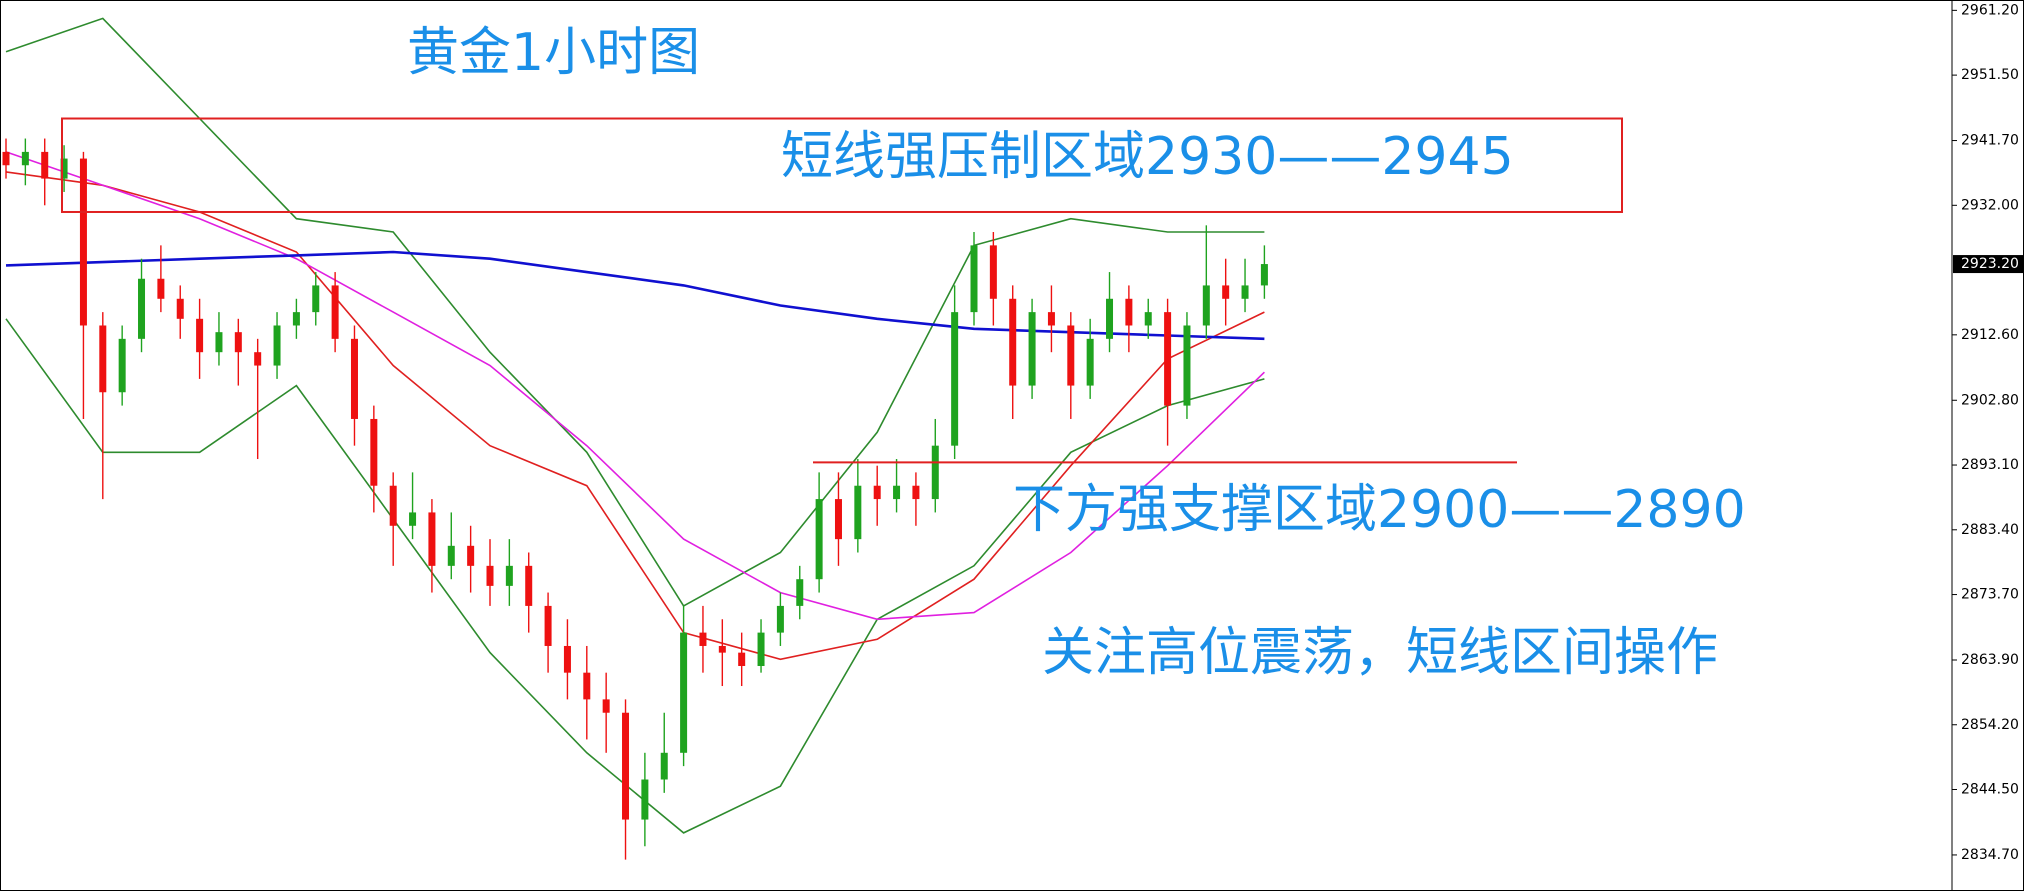  What do you see at coordinates (1990, 75) in the screenshot?
I see `y-tick-label: 2951.50` at bounding box center [1990, 75].